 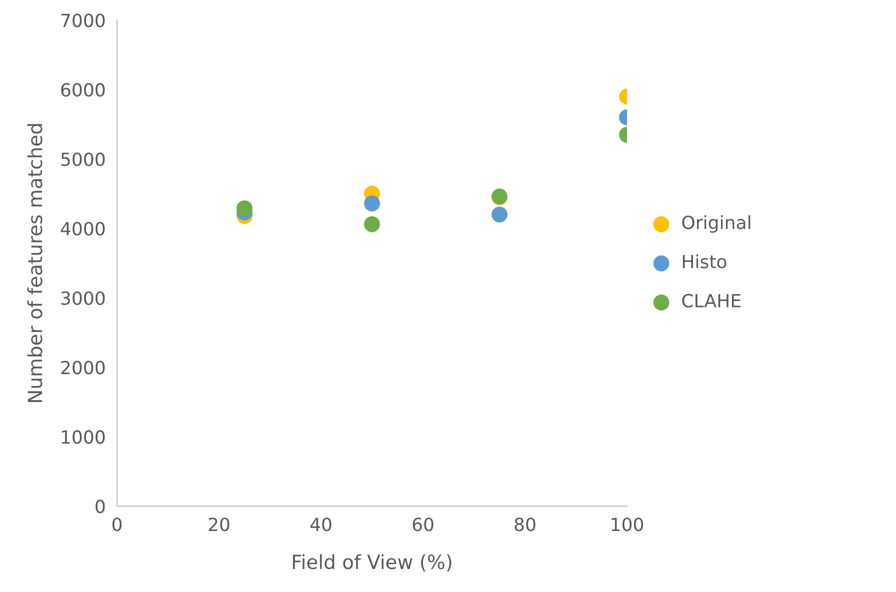 What do you see at coordinates (100, 507) in the screenshot?
I see `y-tick-label: 0` at bounding box center [100, 507].